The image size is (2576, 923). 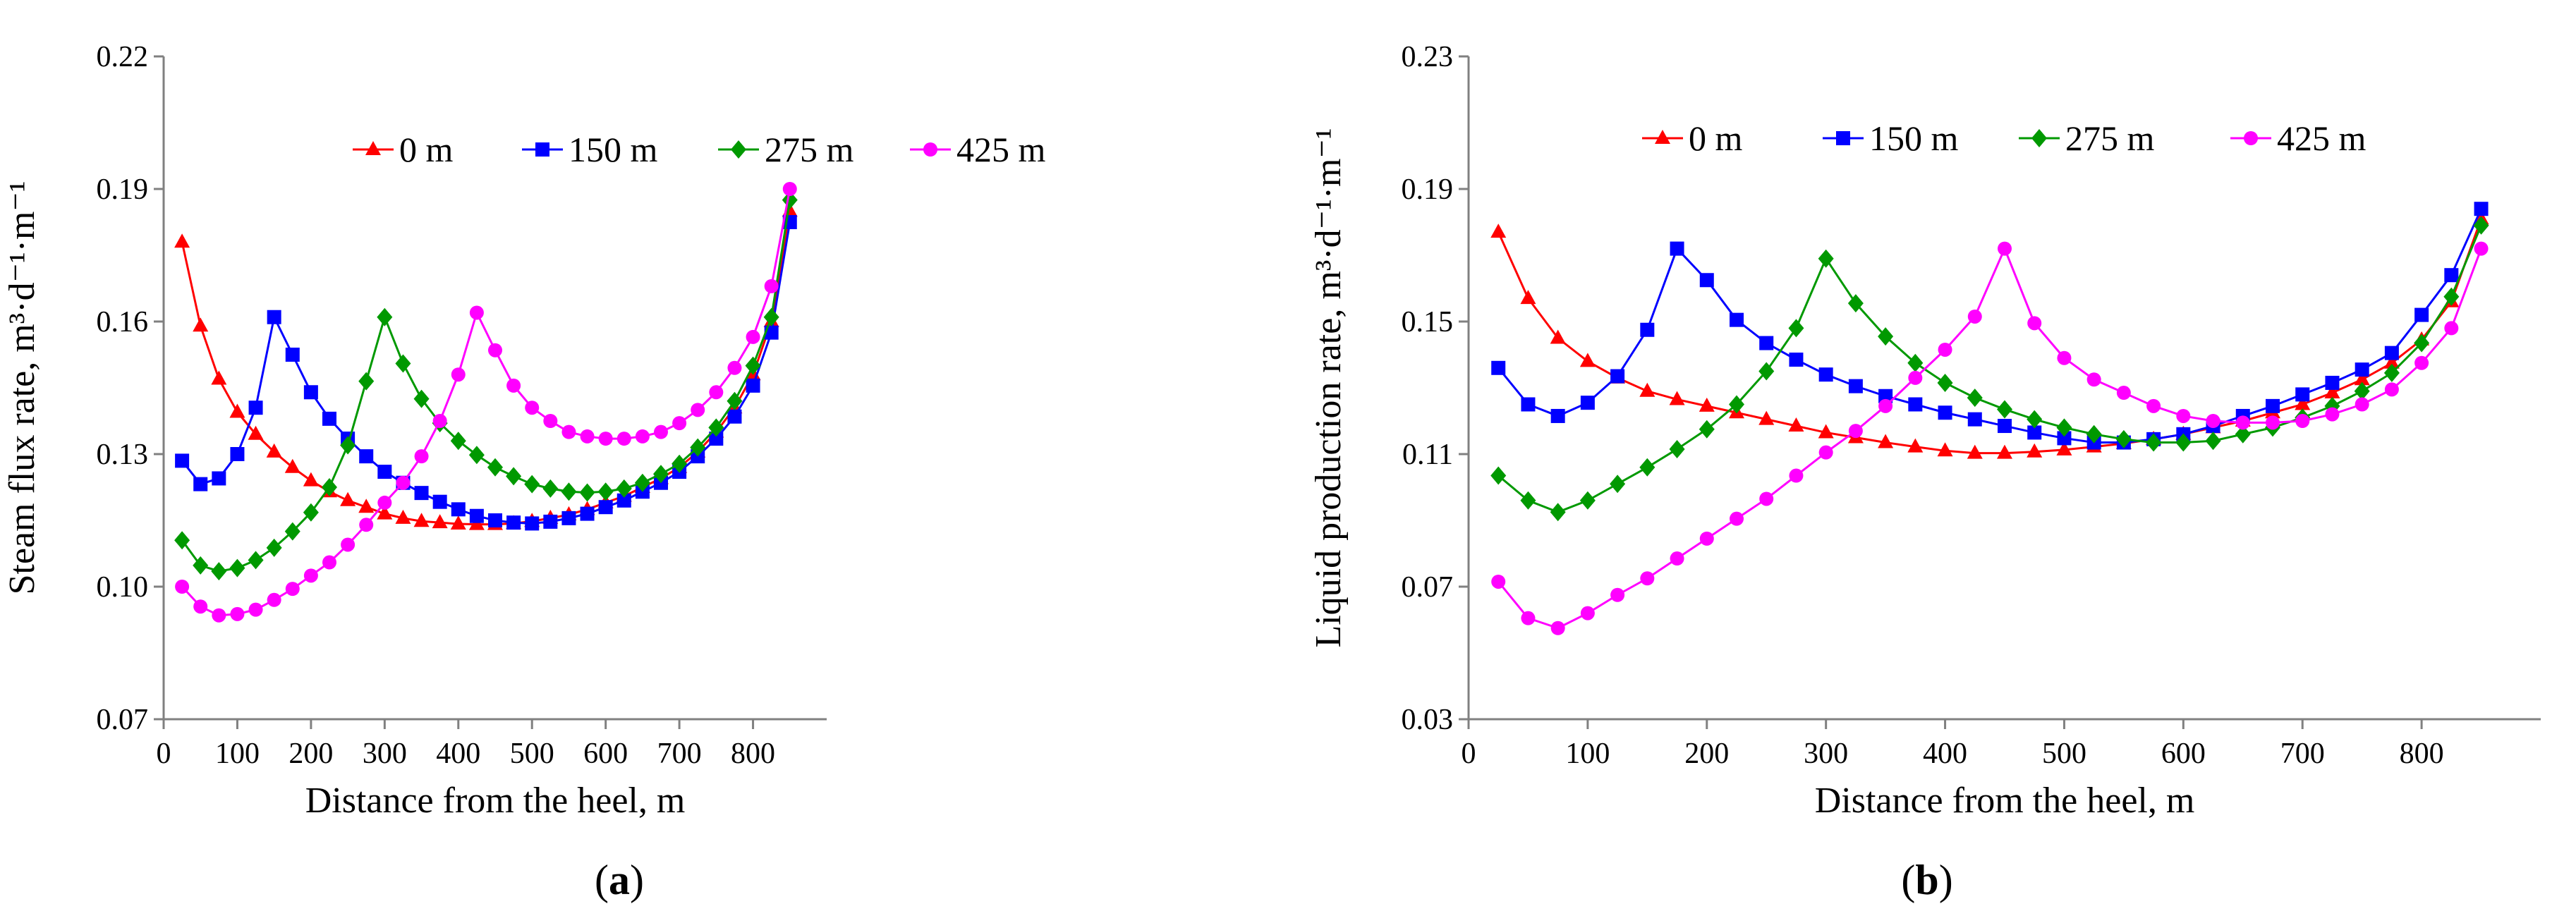 What do you see at coordinates (1469, 754) in the screenshot?
I see `x-tick-label: 0` at bounding box center [1469, 754].